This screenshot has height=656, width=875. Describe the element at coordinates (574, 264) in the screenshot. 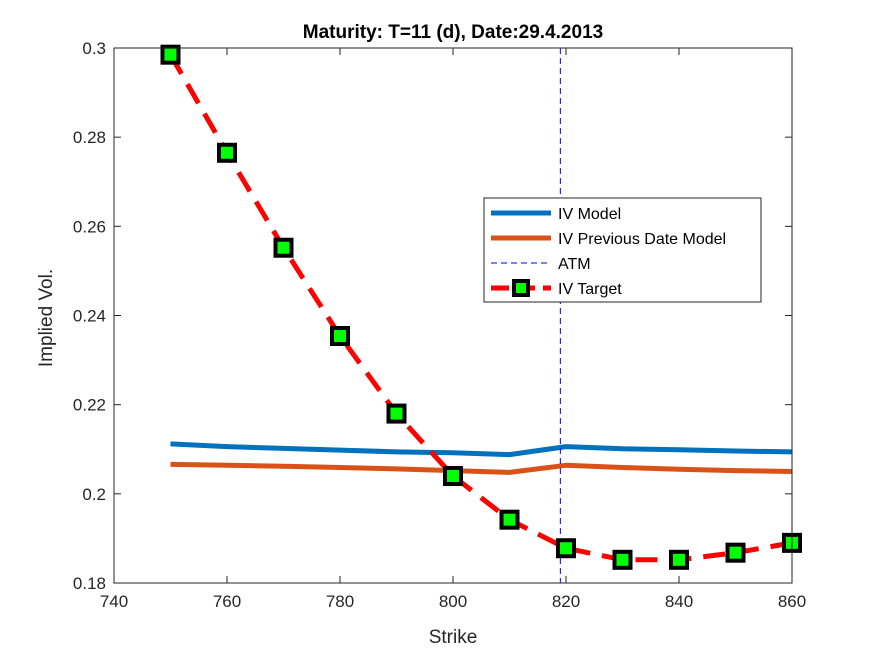

I see `legend-label-atm: ATM` at that location.